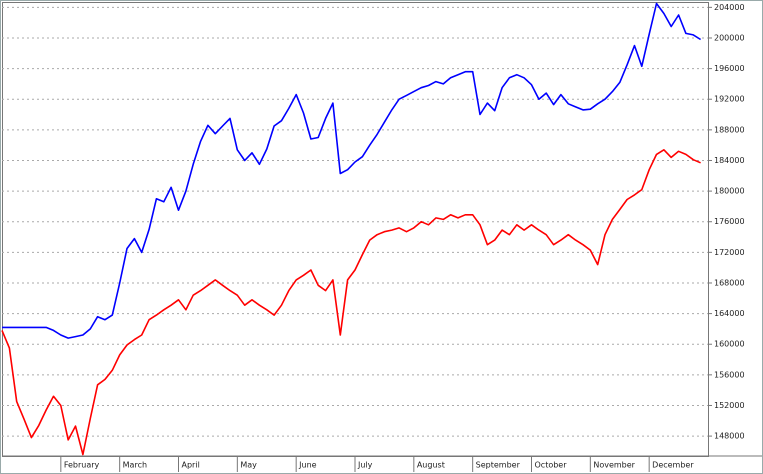 The image size is (763, 474). Describe the element at coordinates (498, 465) in the screenshot. I see `x-tick-label: September` at that location.